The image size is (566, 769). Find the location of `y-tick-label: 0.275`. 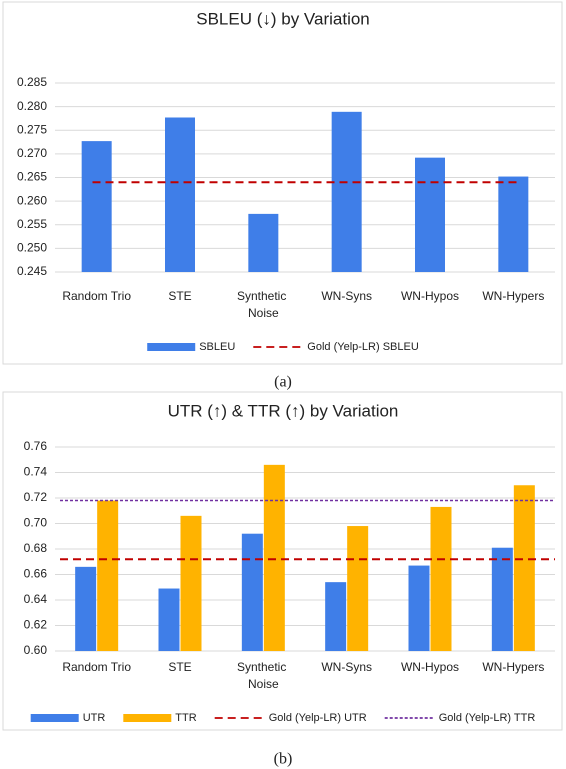

y-tick-label: 0.275 is located at coordinates (32, 129).